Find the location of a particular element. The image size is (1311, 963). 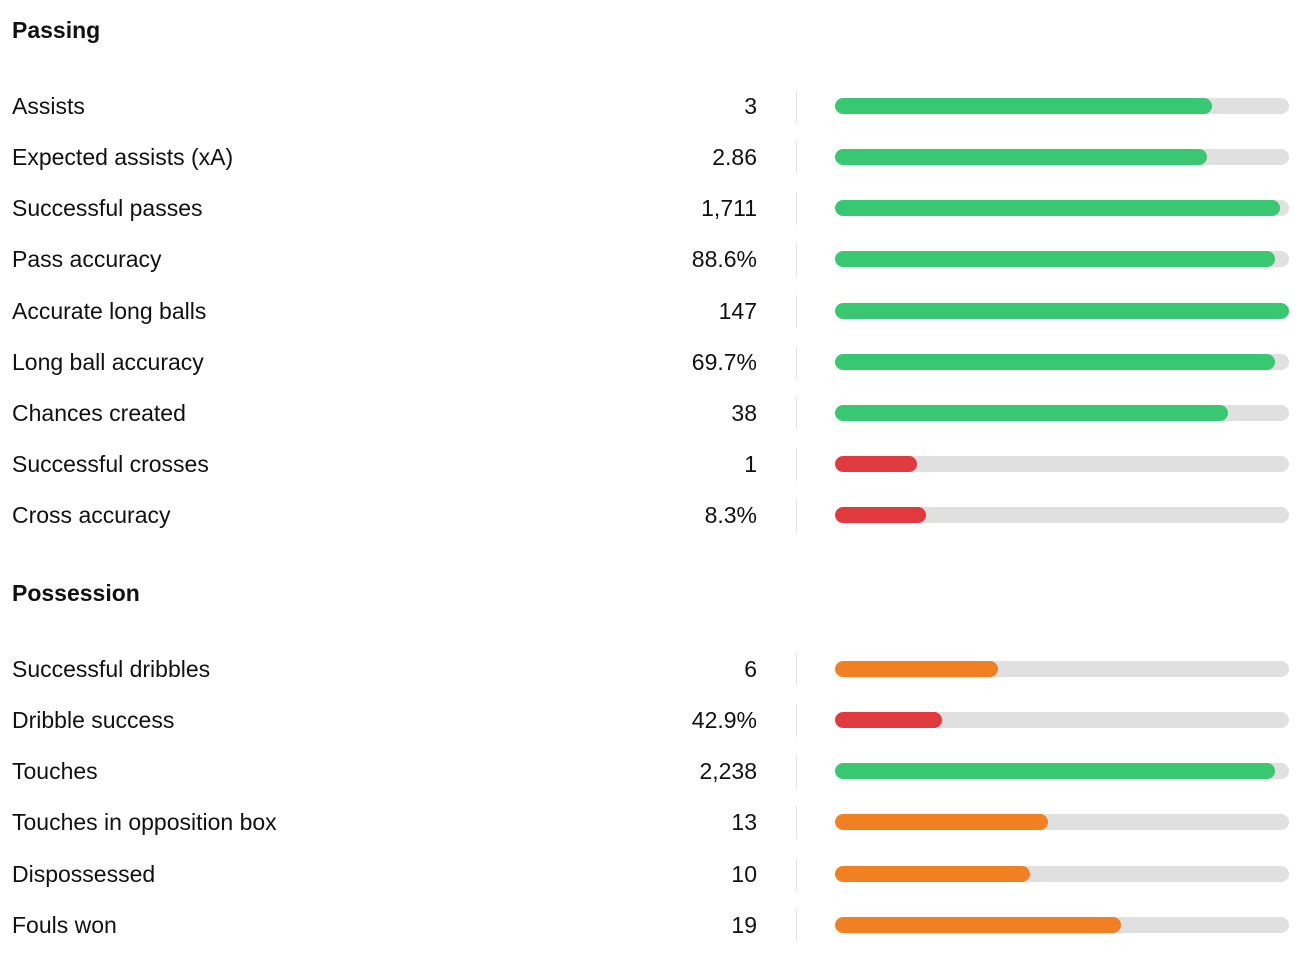

stat-label: Dribble success is located at coordinates (93, 720).